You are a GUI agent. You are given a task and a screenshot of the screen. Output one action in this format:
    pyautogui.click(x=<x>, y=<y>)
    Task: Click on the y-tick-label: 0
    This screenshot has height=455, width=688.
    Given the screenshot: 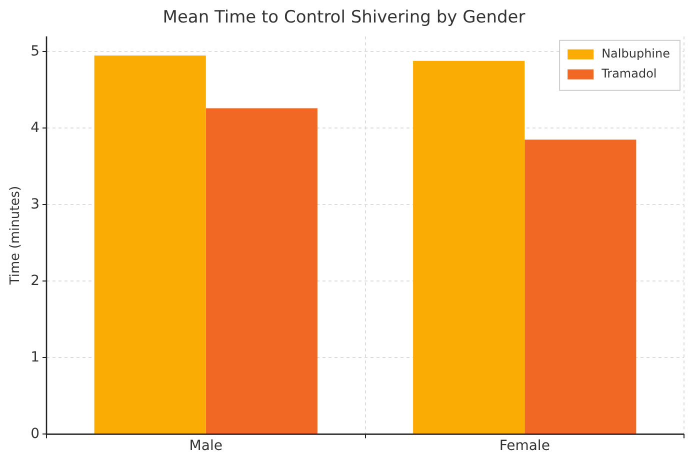 What is the action you would take?
    pyautogui.click(x=35, y=434)
    